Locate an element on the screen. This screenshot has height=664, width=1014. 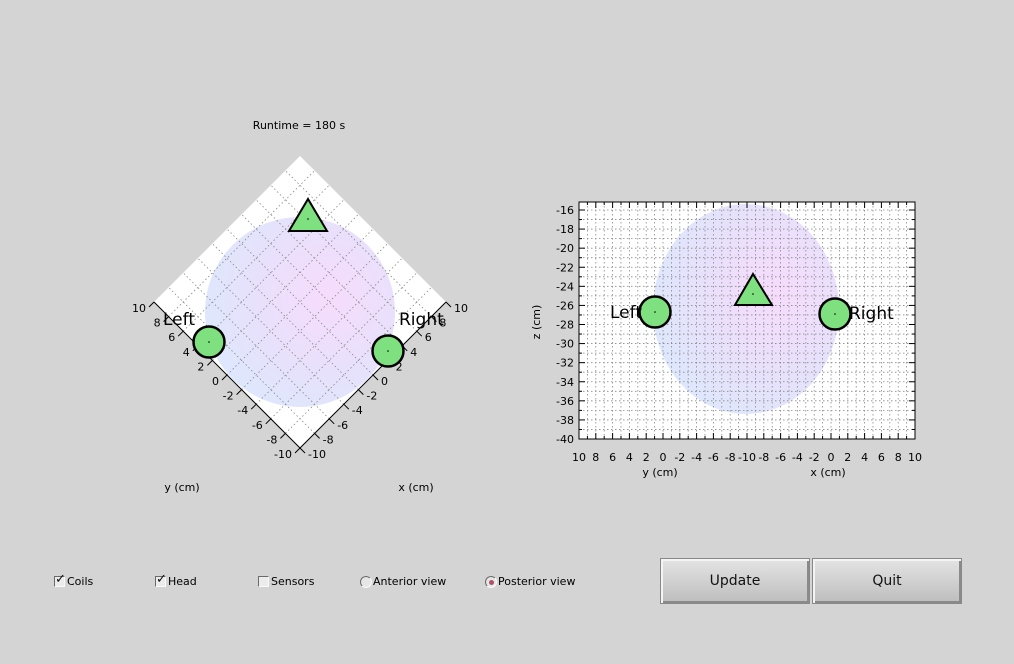
x-tick-label: 0 is located at coordinates (384, 381).